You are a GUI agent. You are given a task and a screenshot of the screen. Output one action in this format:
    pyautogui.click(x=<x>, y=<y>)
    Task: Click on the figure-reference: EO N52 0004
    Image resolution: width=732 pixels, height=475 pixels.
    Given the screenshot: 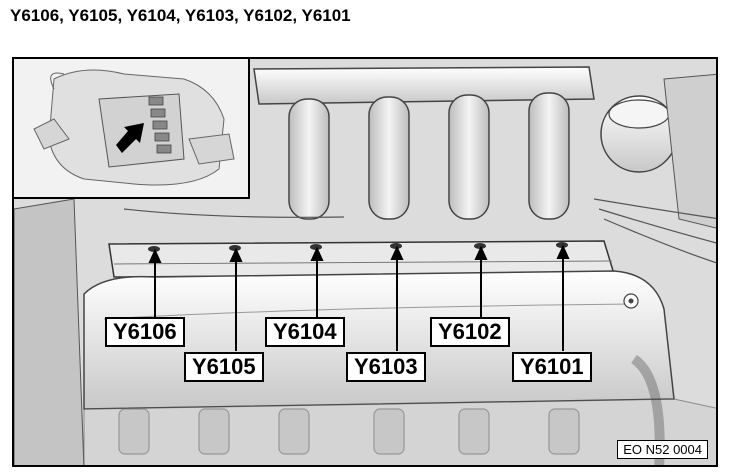 What is the action you would take?
    pyautogui.click(x=662, y=449)
    